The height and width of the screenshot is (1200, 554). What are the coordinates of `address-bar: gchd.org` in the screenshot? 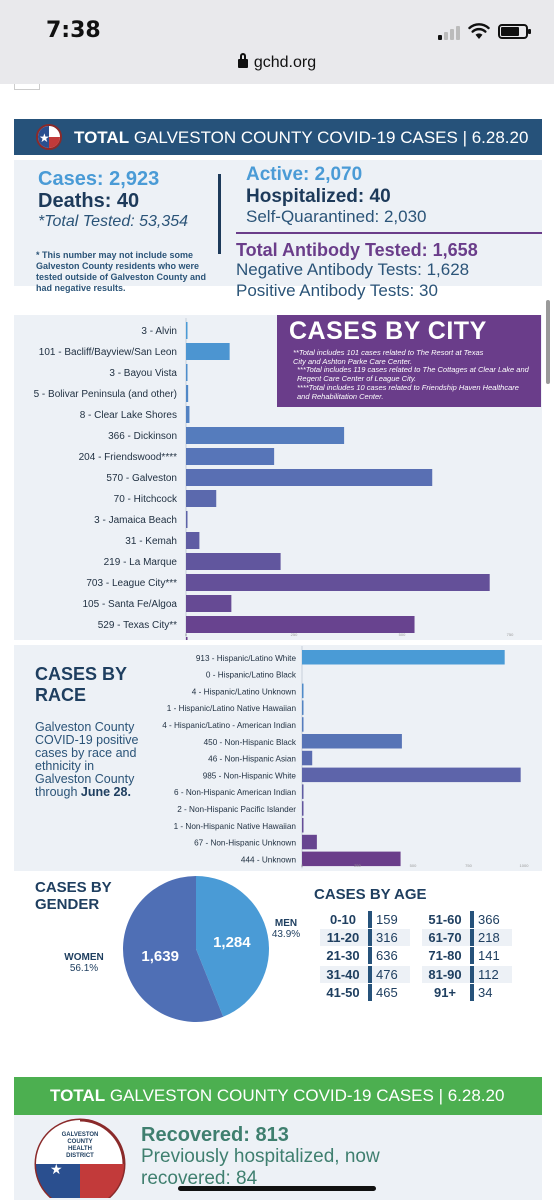 It's located at (277, 67).